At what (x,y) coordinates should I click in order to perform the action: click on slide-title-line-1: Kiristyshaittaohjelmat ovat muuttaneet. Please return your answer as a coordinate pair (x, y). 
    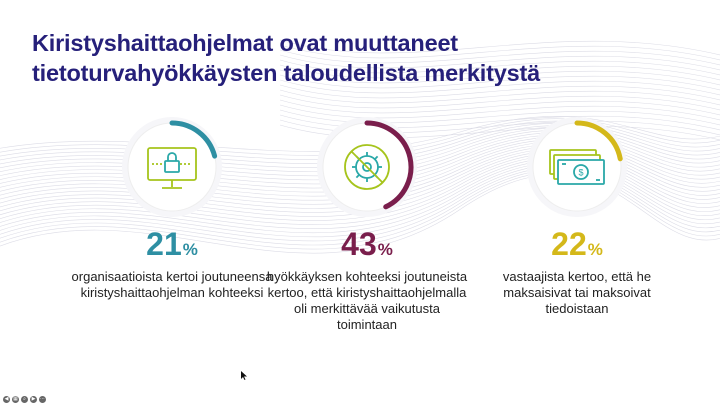
    Looking at the image, I should click on (245, 43).